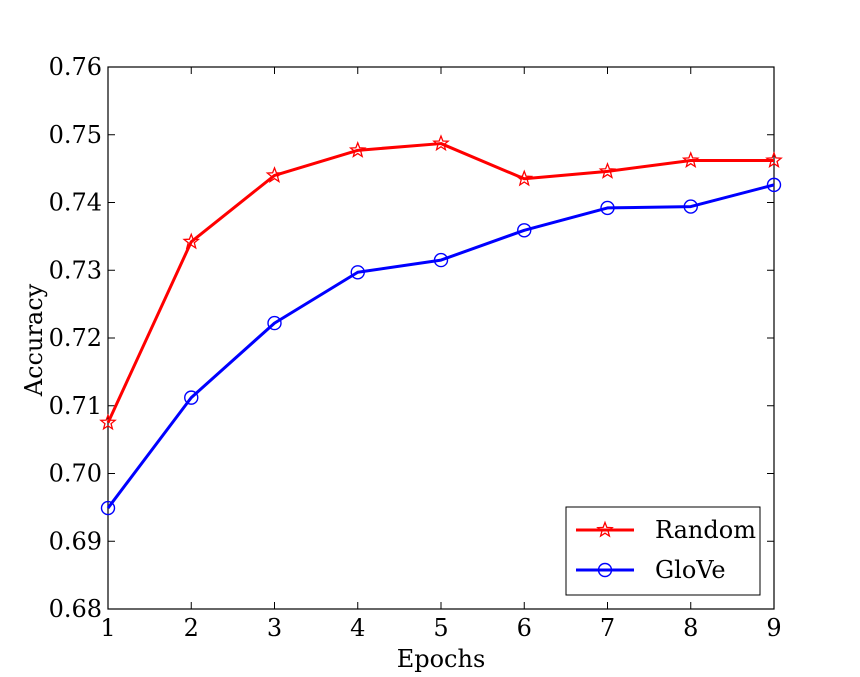  I want to click on x-tick-label: 5, so click(440, 628).